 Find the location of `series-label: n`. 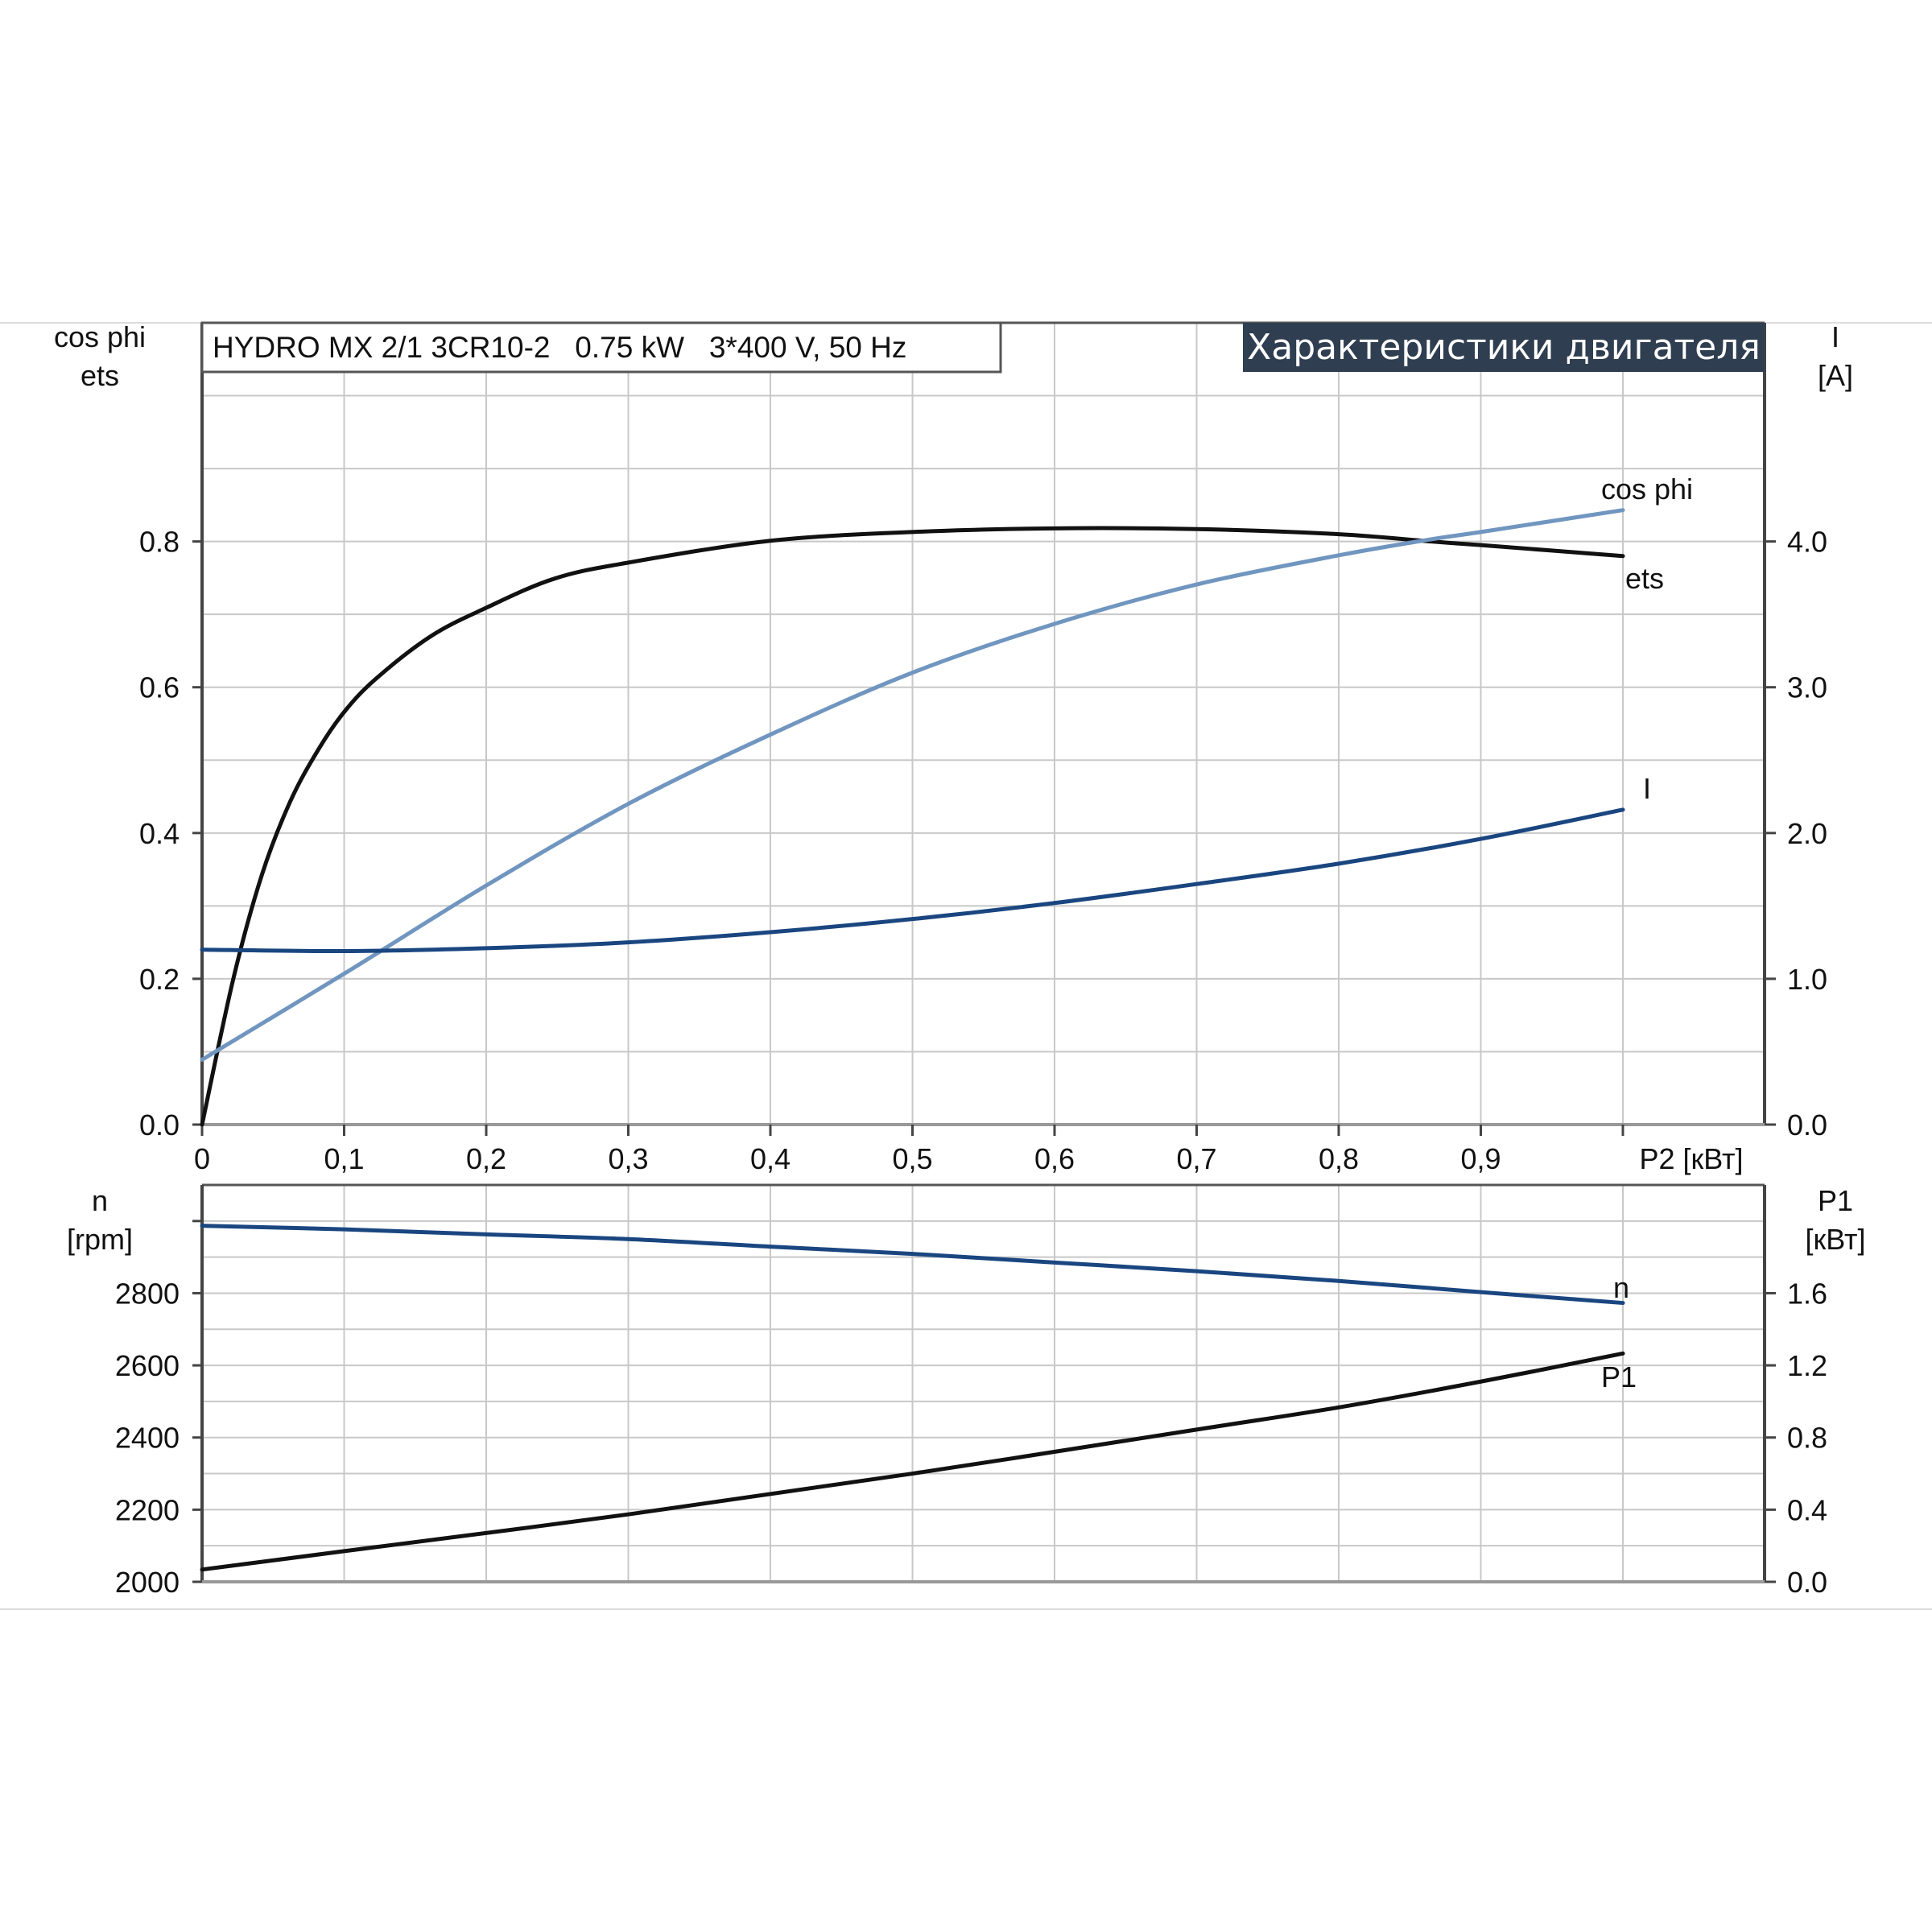

series-label: n is located at coordinates (1621, 1287).